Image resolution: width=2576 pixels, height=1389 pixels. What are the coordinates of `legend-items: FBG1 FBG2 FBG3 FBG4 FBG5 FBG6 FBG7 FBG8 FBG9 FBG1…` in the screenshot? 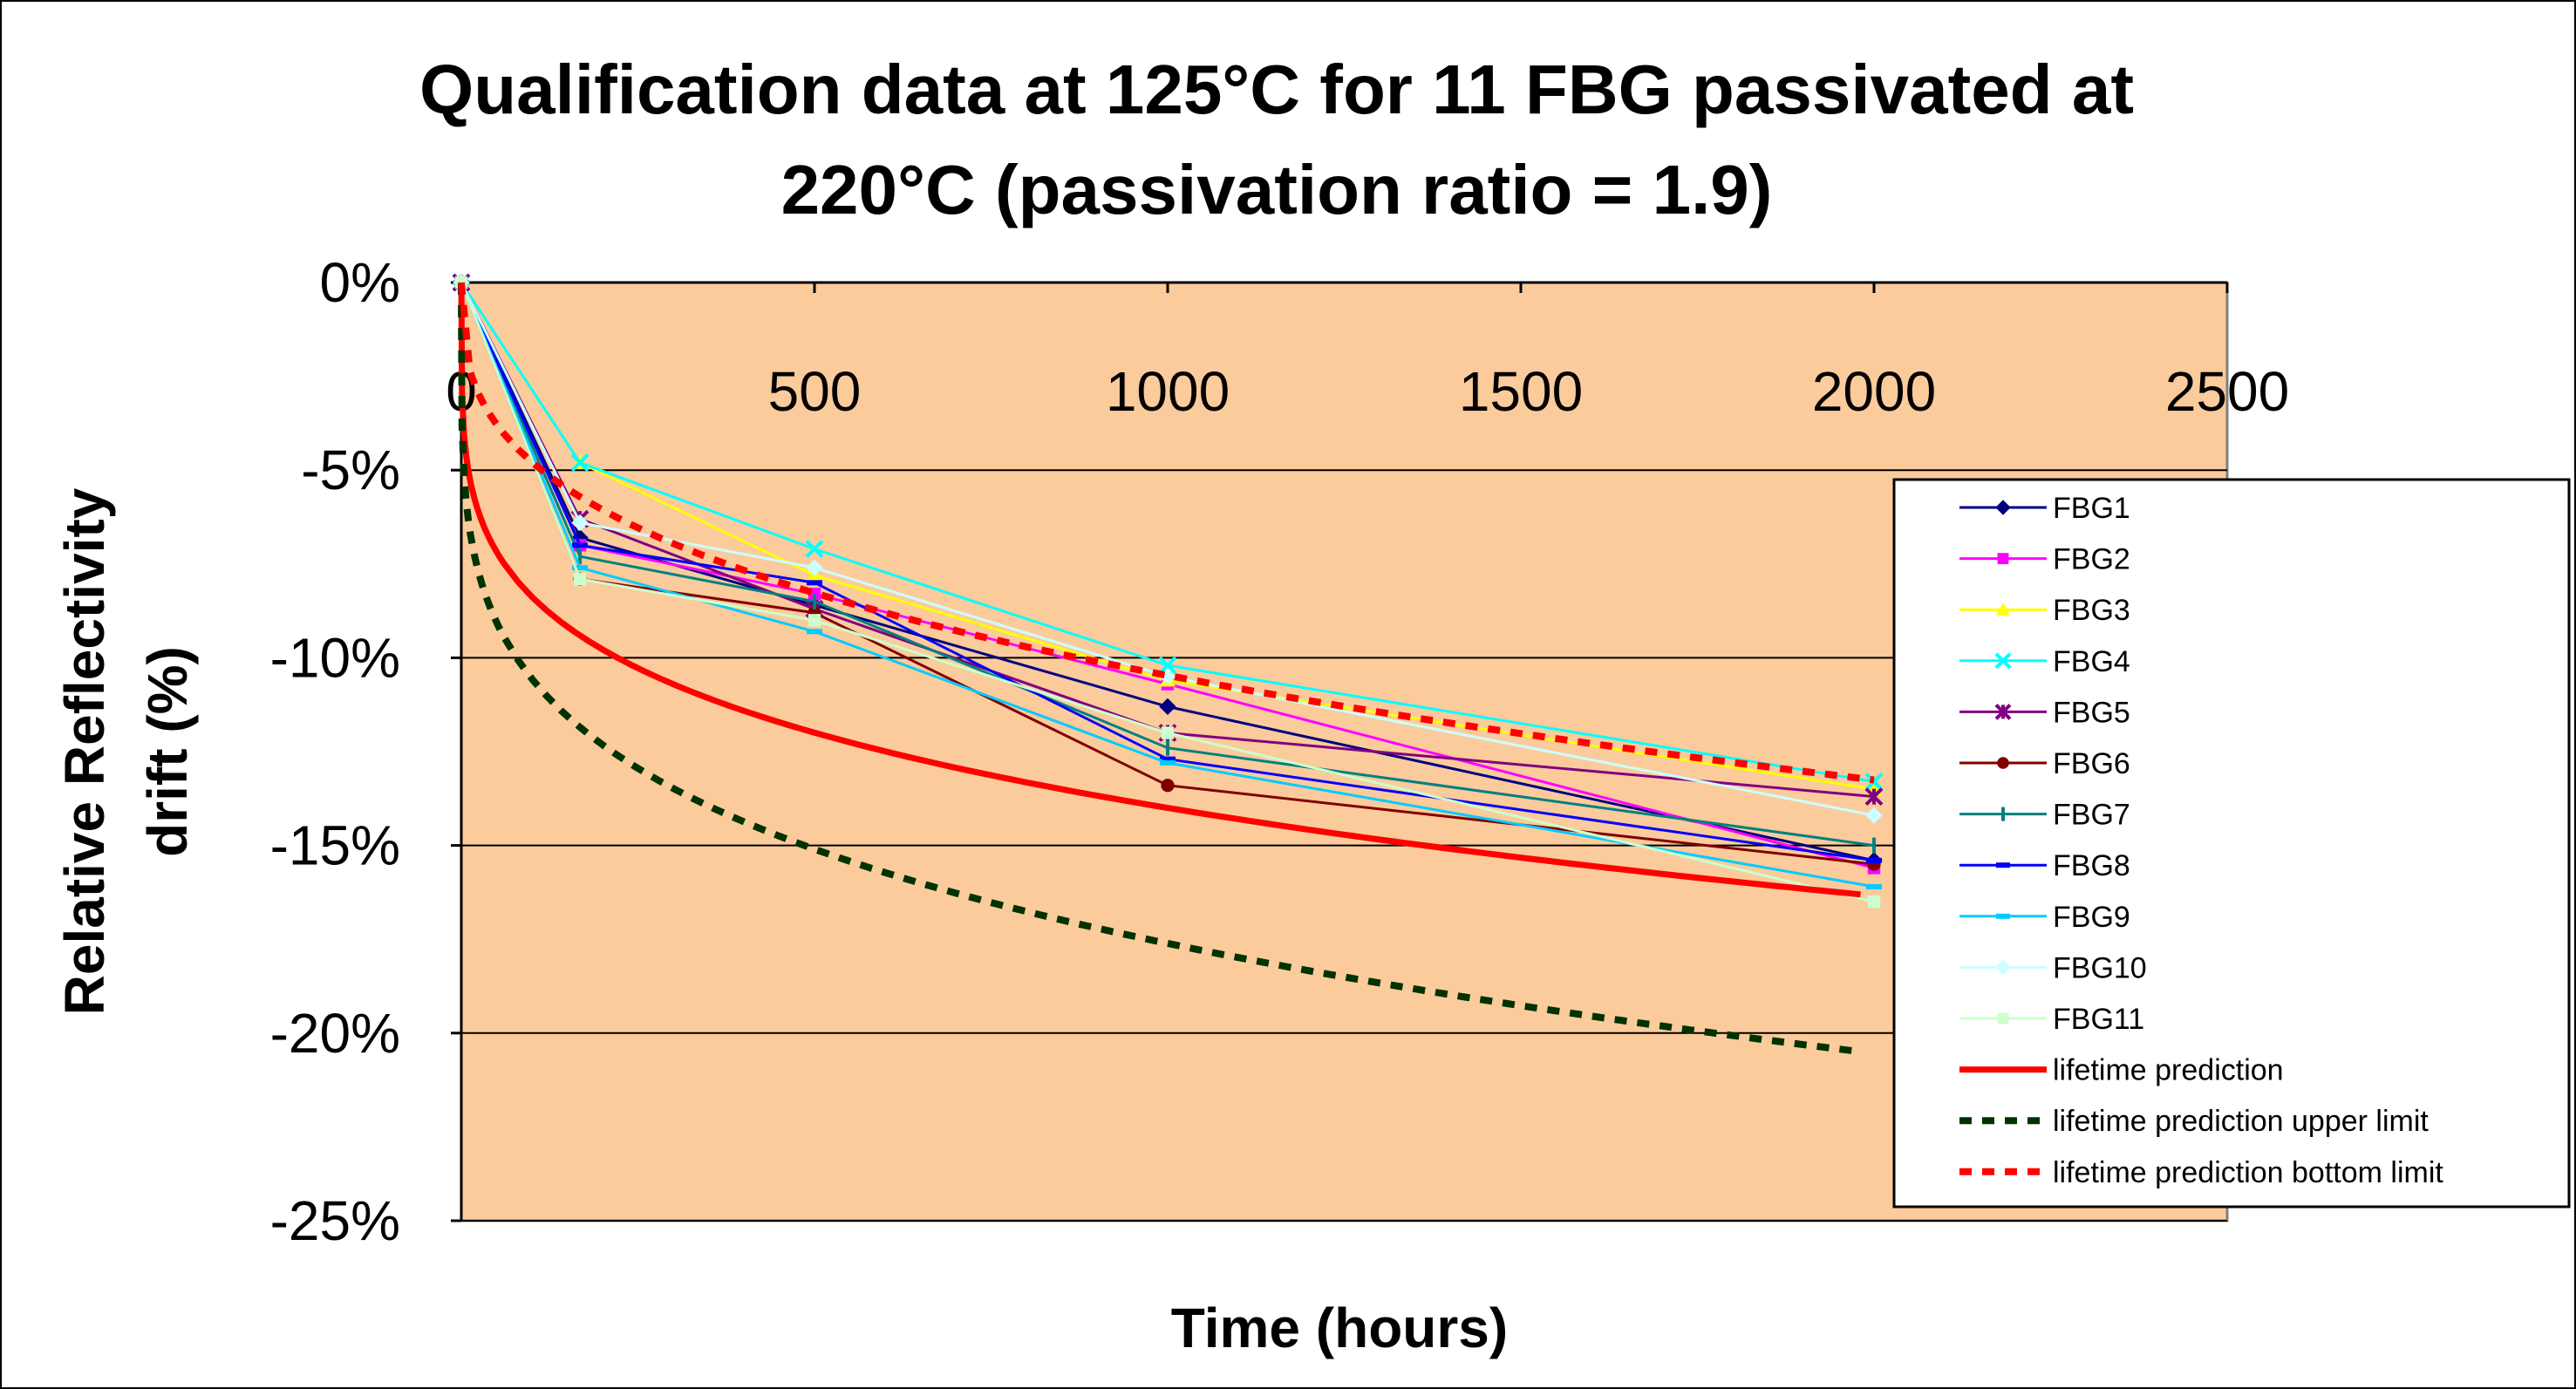 It's located at (2201, 840).